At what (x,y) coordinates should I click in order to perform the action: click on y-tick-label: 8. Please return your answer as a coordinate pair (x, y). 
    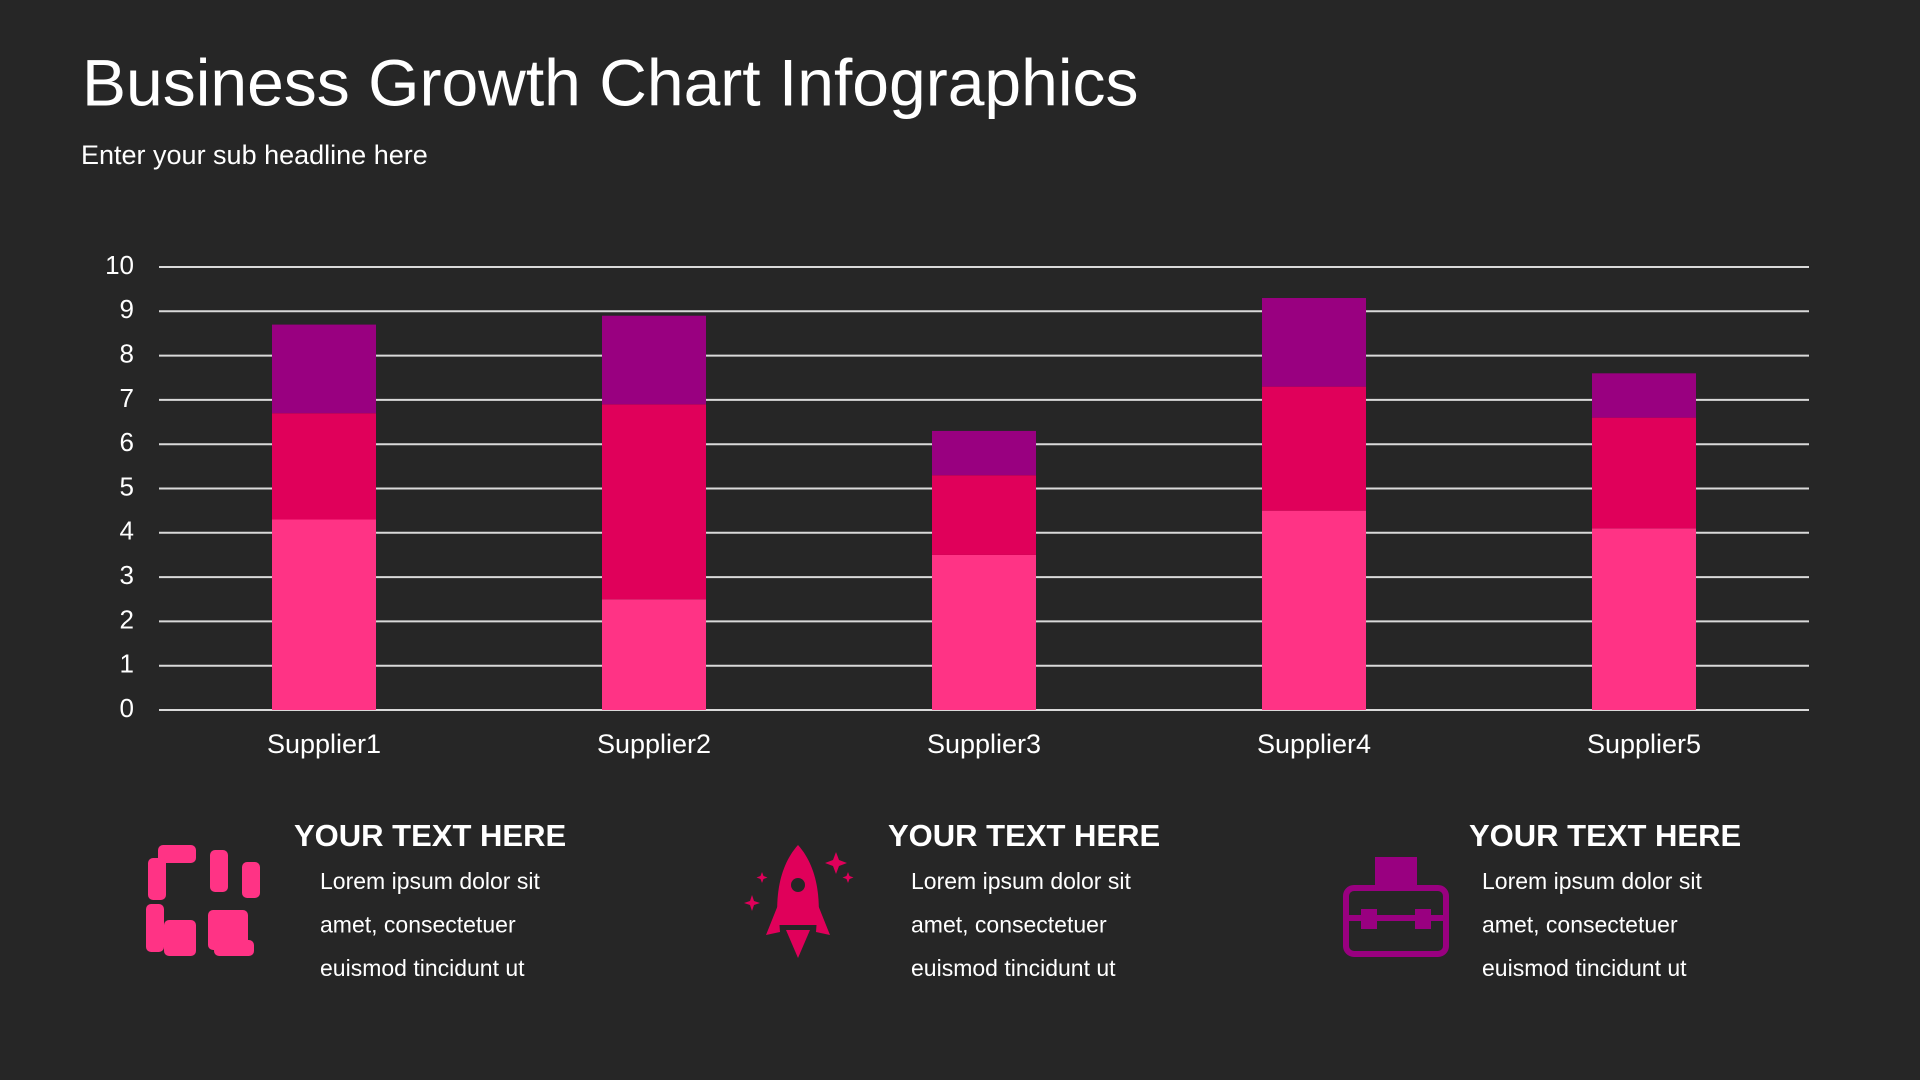
    Looking at the image, I should click on (127, 353).